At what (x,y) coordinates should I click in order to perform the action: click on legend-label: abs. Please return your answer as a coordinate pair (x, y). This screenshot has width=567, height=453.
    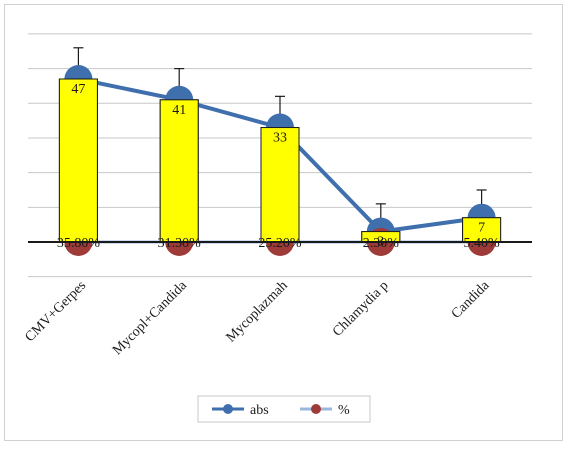
    Looking at the image, I should click on (259, 410).